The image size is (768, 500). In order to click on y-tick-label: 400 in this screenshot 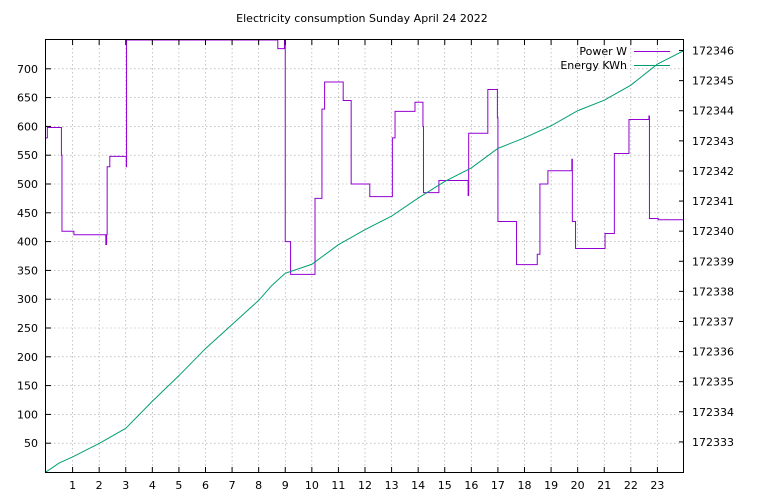, I will do `click(27, 242)`.